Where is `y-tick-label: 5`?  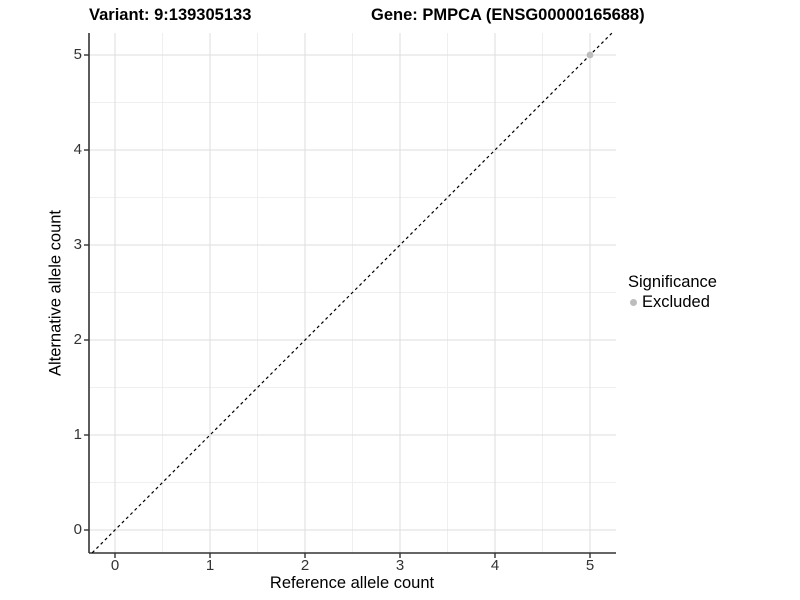
y-tick-label: 5 is located at coordinates (77, 54).